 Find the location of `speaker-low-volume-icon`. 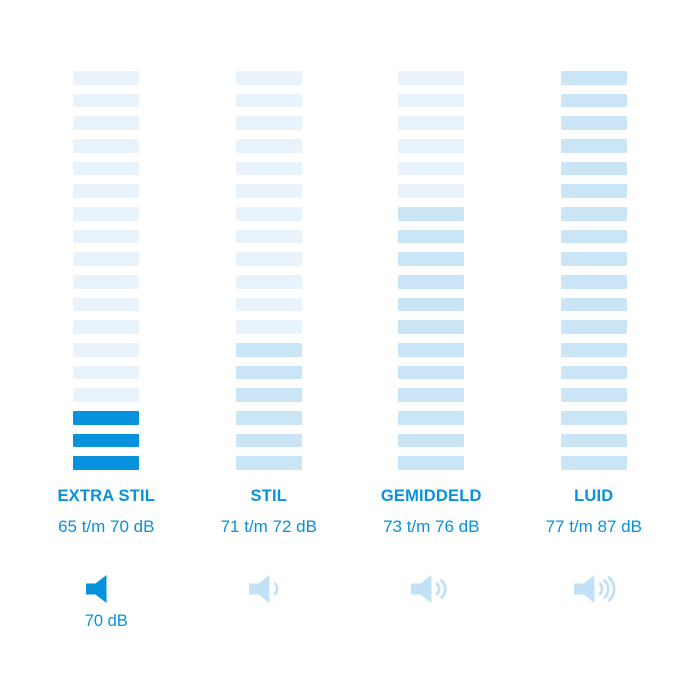

speaker-low-volume-icon is located at coordinates (269, 589).